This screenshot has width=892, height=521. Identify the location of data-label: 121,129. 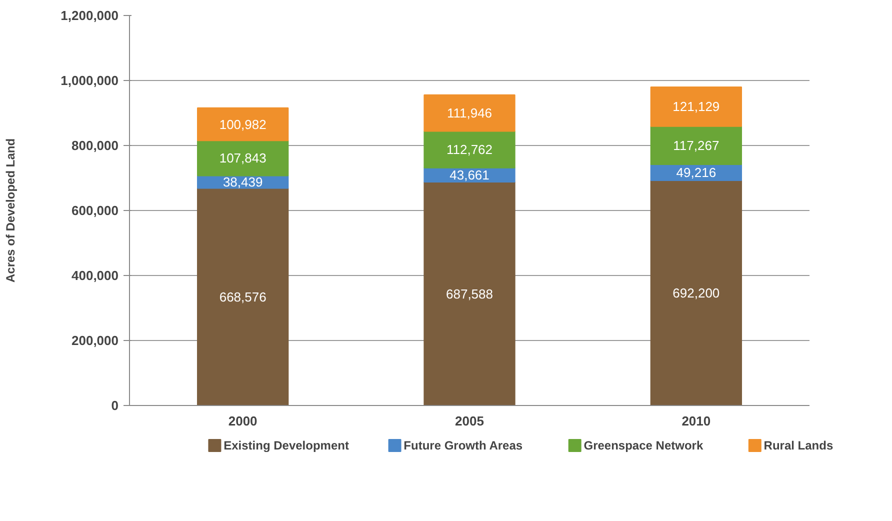
(696, 106).